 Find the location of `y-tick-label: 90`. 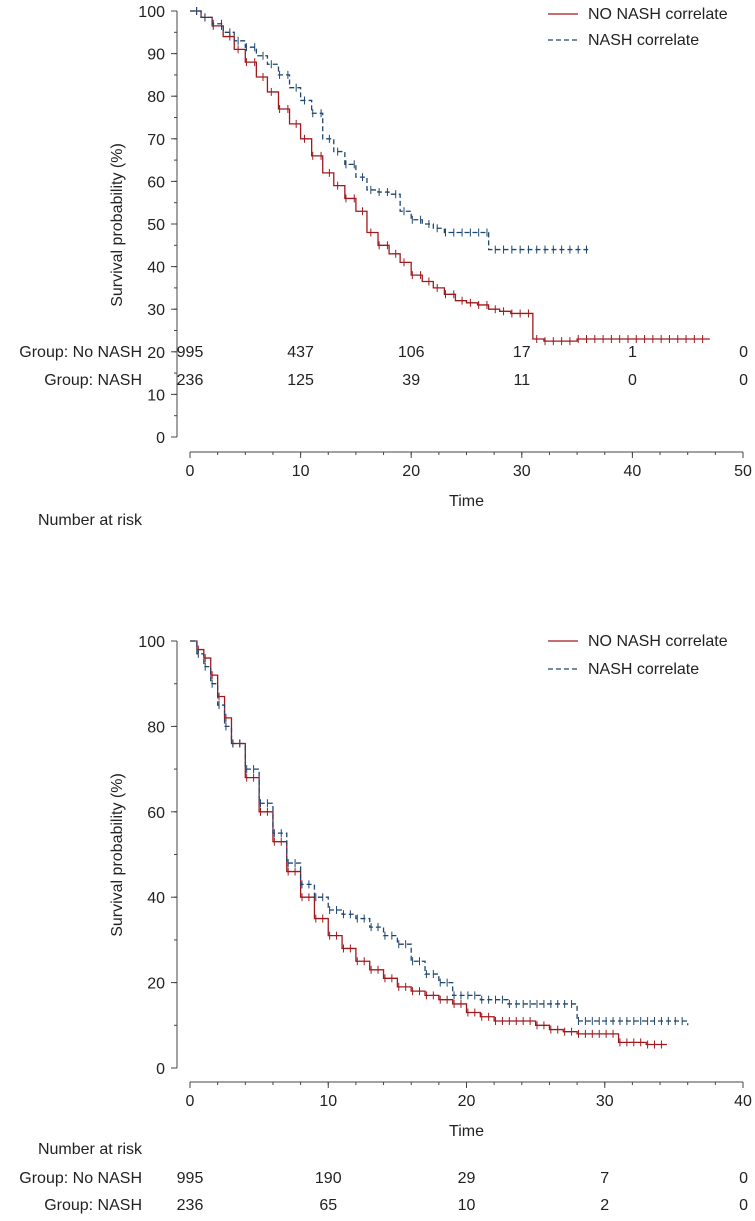

y-tick-label: 90 is located at coordinates (156, 55).